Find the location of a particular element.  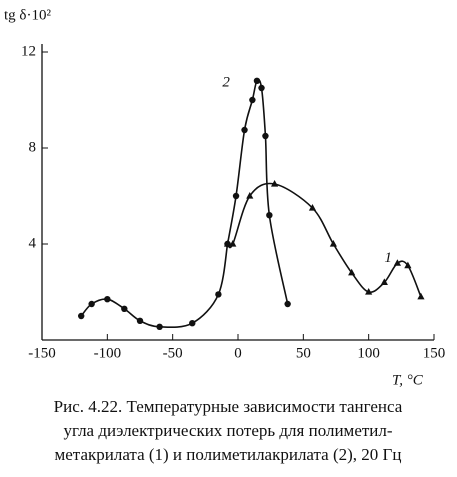

curve-label: 2 is located at coordinates (226, 83).